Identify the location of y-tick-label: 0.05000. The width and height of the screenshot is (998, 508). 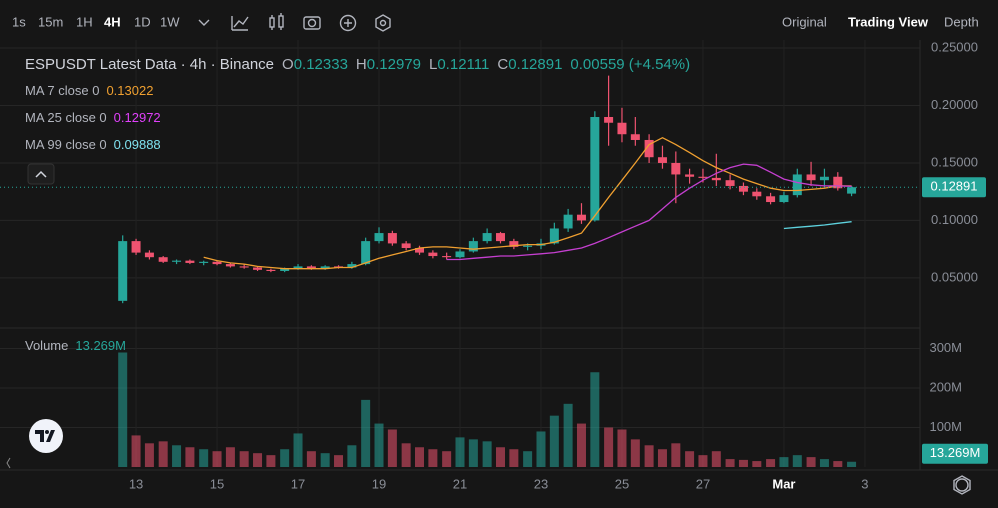
(954, 276).